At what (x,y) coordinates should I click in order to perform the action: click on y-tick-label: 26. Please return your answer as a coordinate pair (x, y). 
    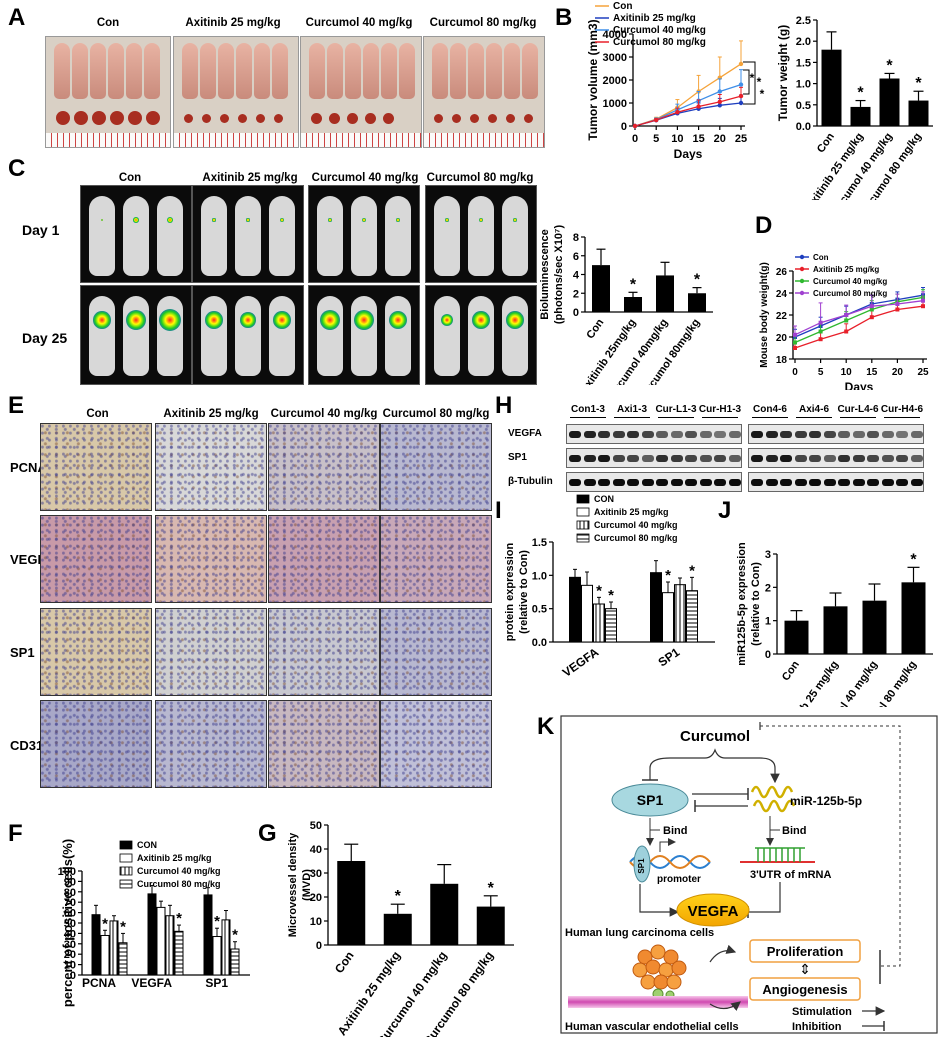
    Looking at the image, I should click on (782, 272).